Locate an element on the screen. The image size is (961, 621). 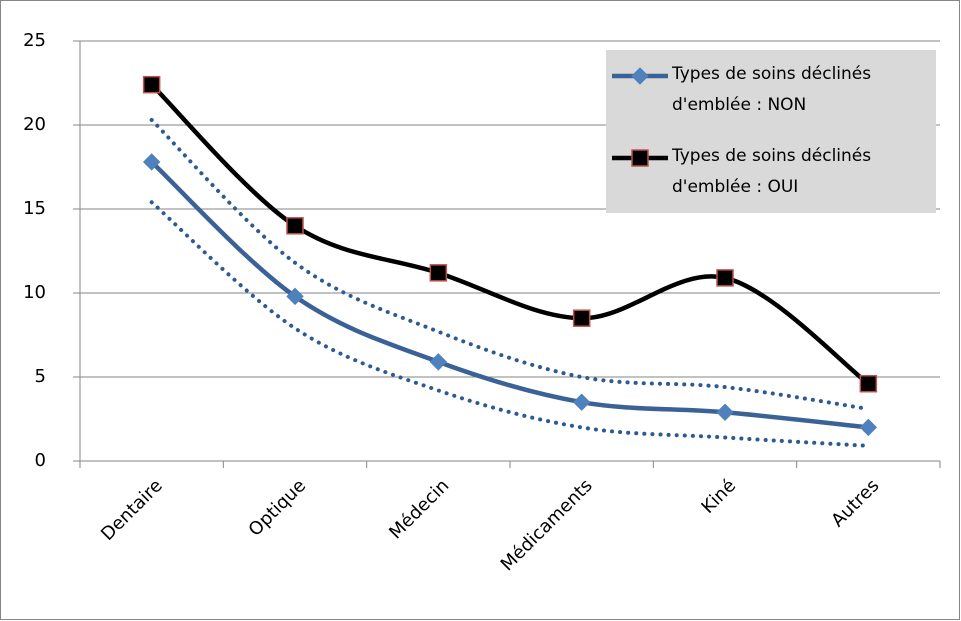
legend-label: Types de soins déclinés d'emblée : OUI is located at coordinates (772, 171).